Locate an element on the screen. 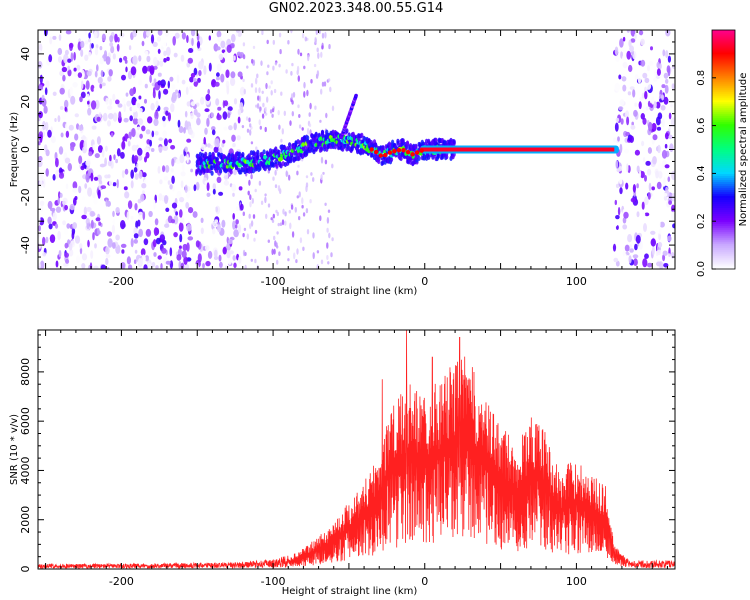 The width and height of the screenshot is (750, 600). x-tick-label: 0 is located at coordinates (424, 581).